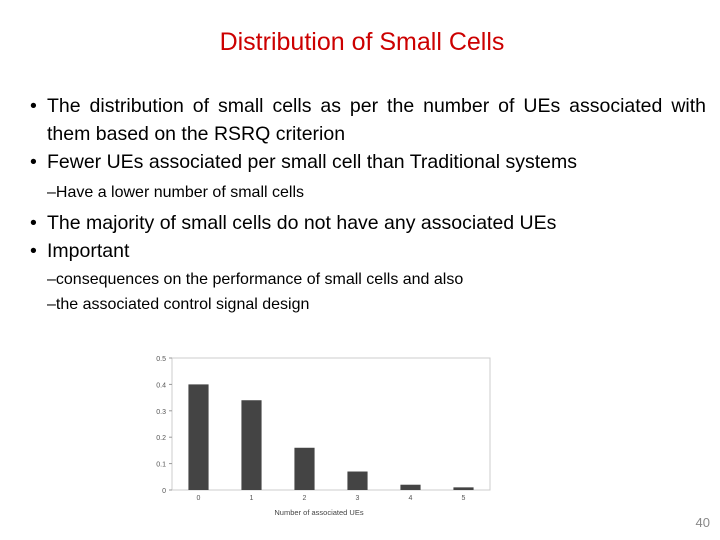  What do you see at coordinates (161, 385) in the screenshot?
I see `y-tick-label: 0.4` at bounding box center [161, 385].